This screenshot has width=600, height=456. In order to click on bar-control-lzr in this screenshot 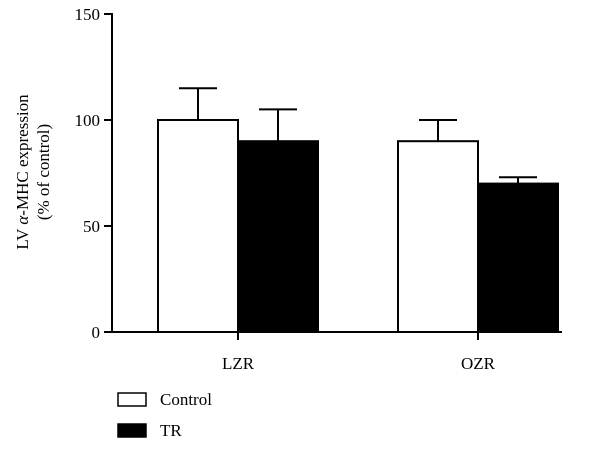, I will do `click(198, 226)`.